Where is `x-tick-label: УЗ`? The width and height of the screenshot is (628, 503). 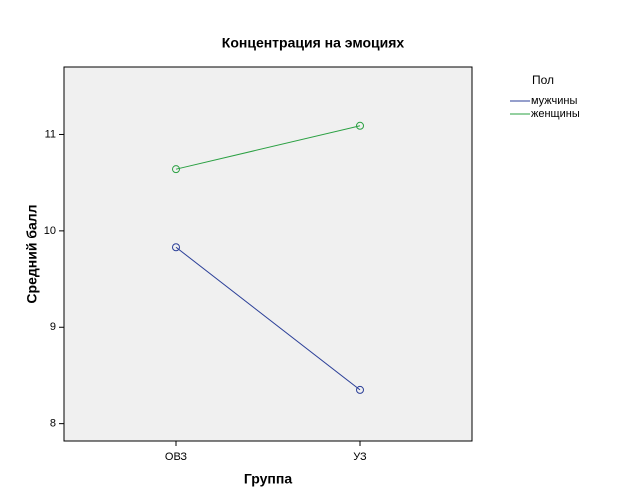 x-tick-label: УЗ is located at coordinates (360, 457).